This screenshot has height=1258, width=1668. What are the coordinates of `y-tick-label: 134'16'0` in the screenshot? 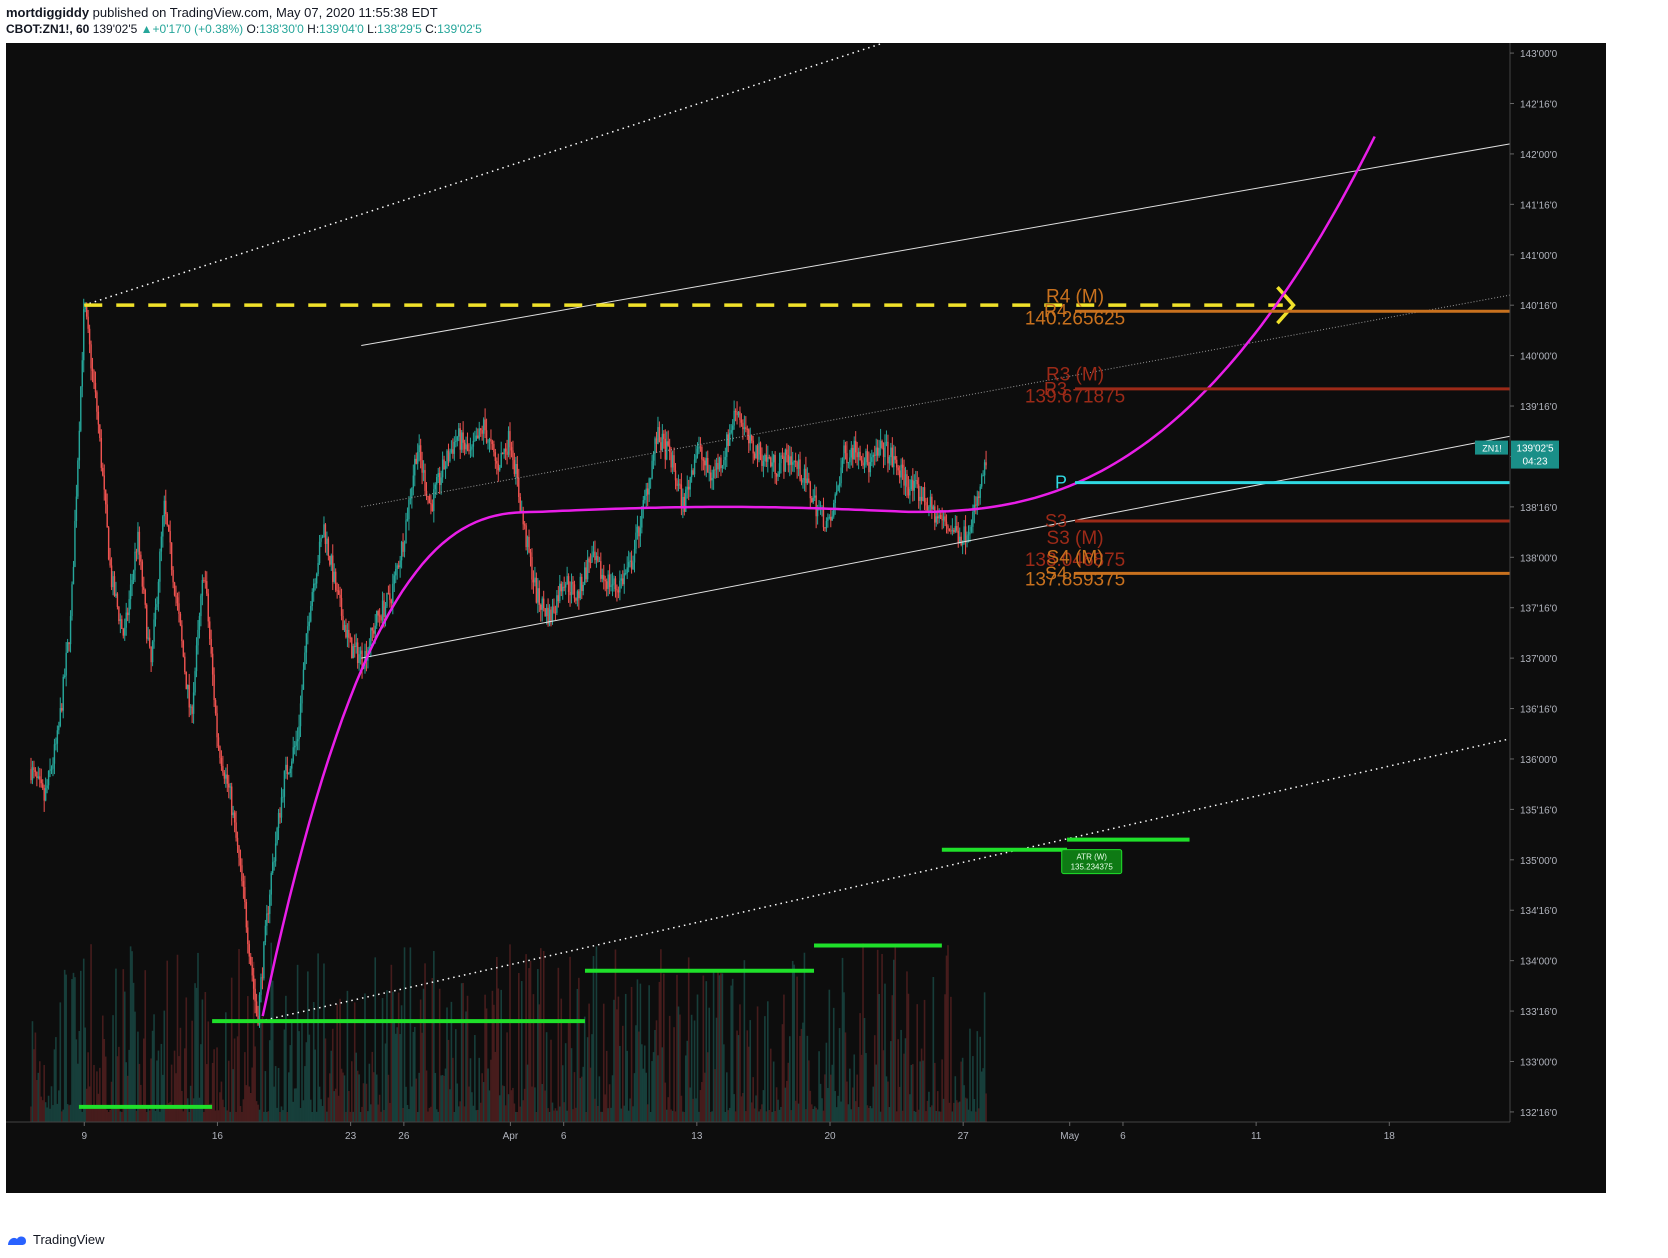 It's located at (1539, 911).